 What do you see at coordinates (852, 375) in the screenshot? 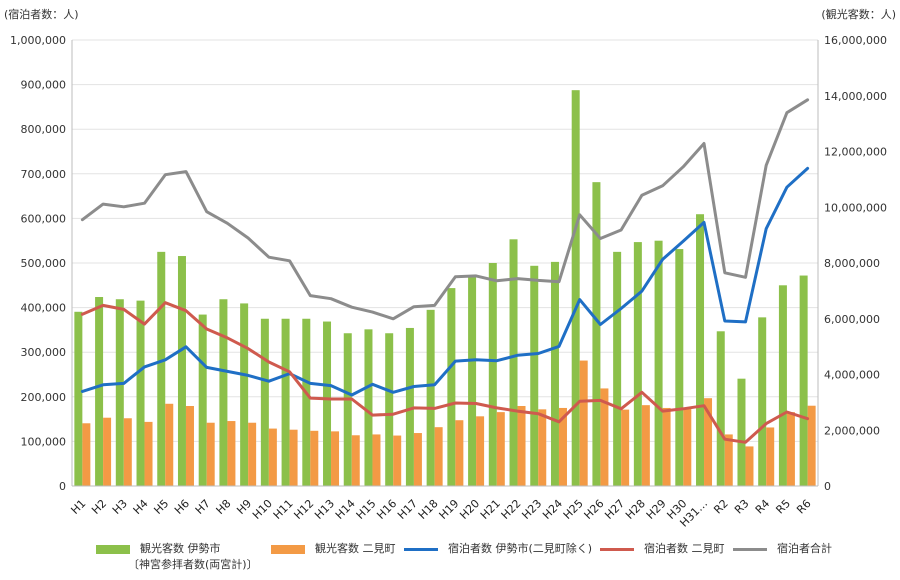
I see `right-tick-label: 4,000,000` at bounding box center [852, 375].